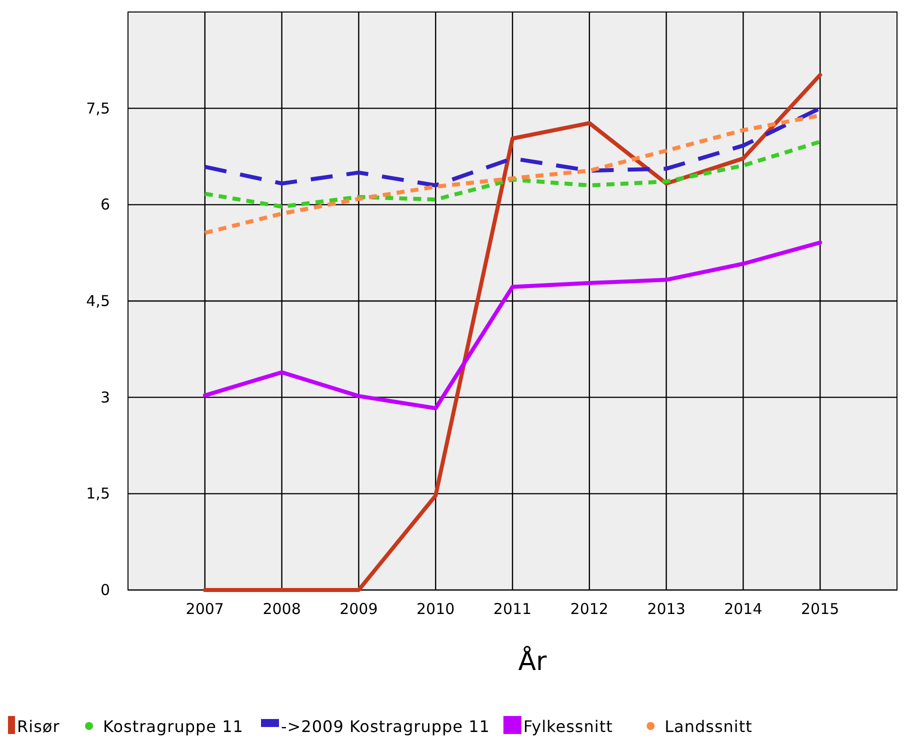  I want to click on y-tick-label: 7,5, so click(98, 108).